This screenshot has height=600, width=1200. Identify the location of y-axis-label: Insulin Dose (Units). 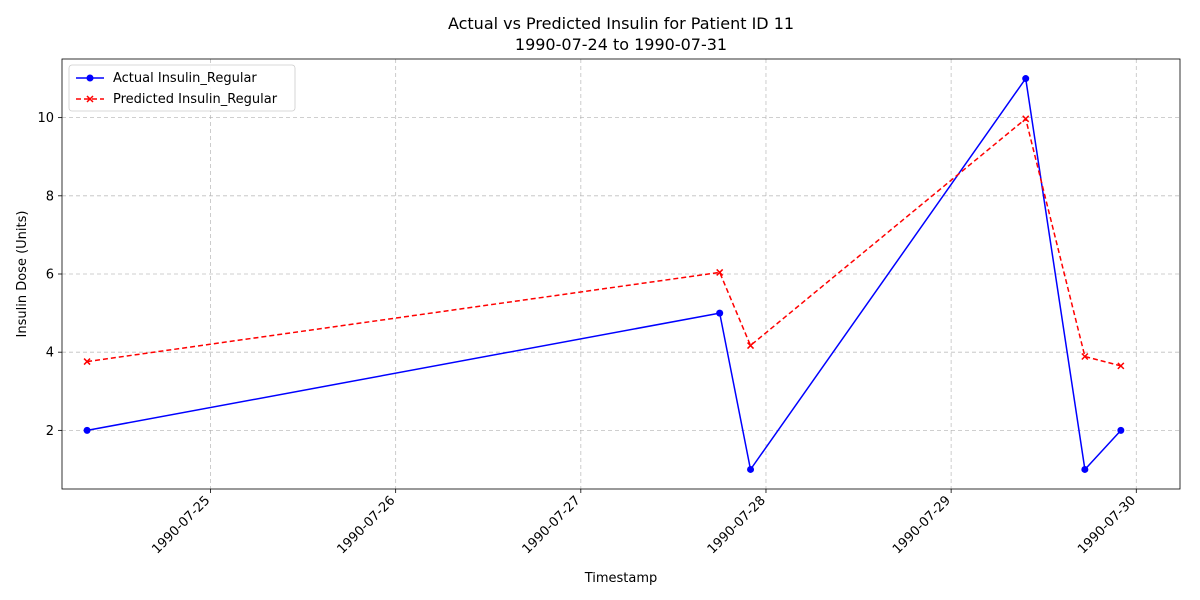
(22, 274).